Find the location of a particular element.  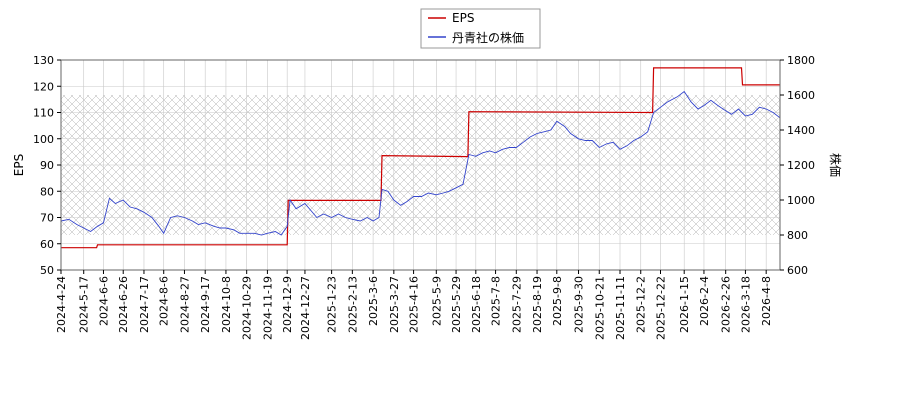

left-tick-label: 110 is located at coordinates (43, 113).